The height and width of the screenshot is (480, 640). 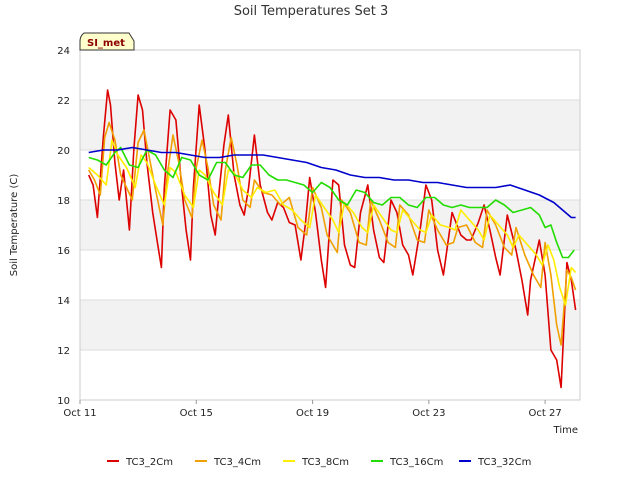 I want to click on y-tick-label: 12, so click(x=63, y=351).